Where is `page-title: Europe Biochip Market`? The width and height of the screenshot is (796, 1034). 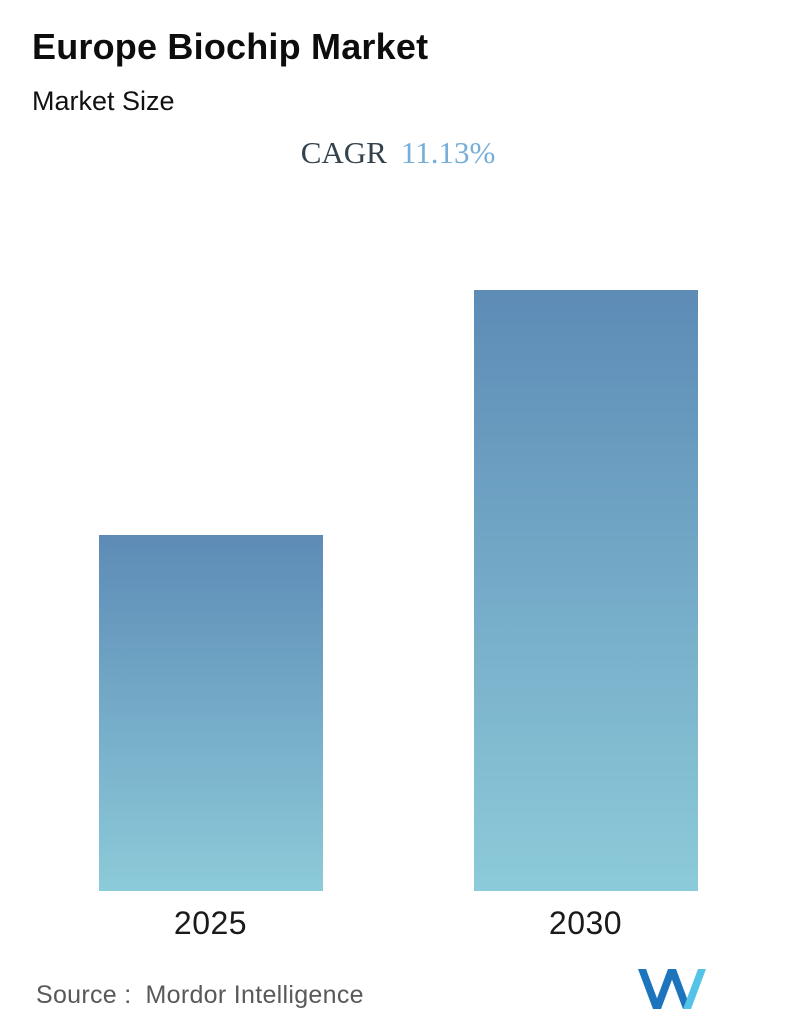
page-title: Europe Biochip Market is located at coordinates (230, 46).